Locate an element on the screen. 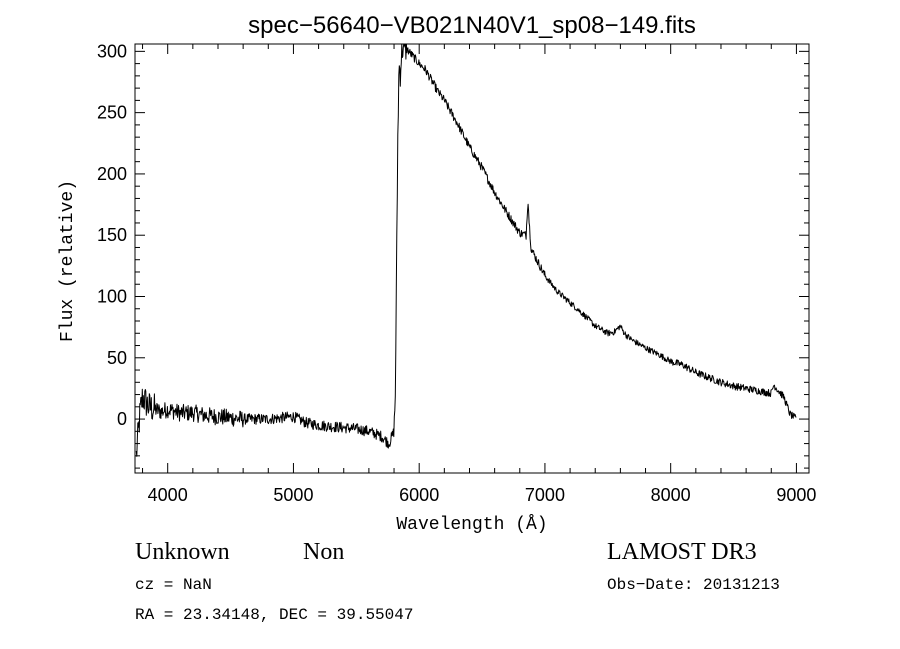 This screenshot has width=900, height=649. y-tick-label: 50 is located at coordinates (117, 358).